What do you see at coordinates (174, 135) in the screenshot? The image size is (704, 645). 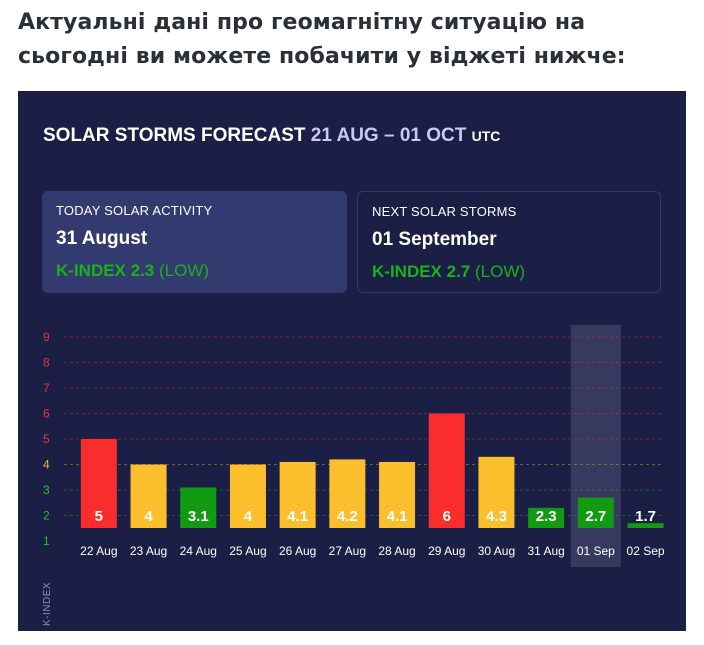 I see `title-main: SOLAR STORMS FORECAST` at bounding box center [174, 135].